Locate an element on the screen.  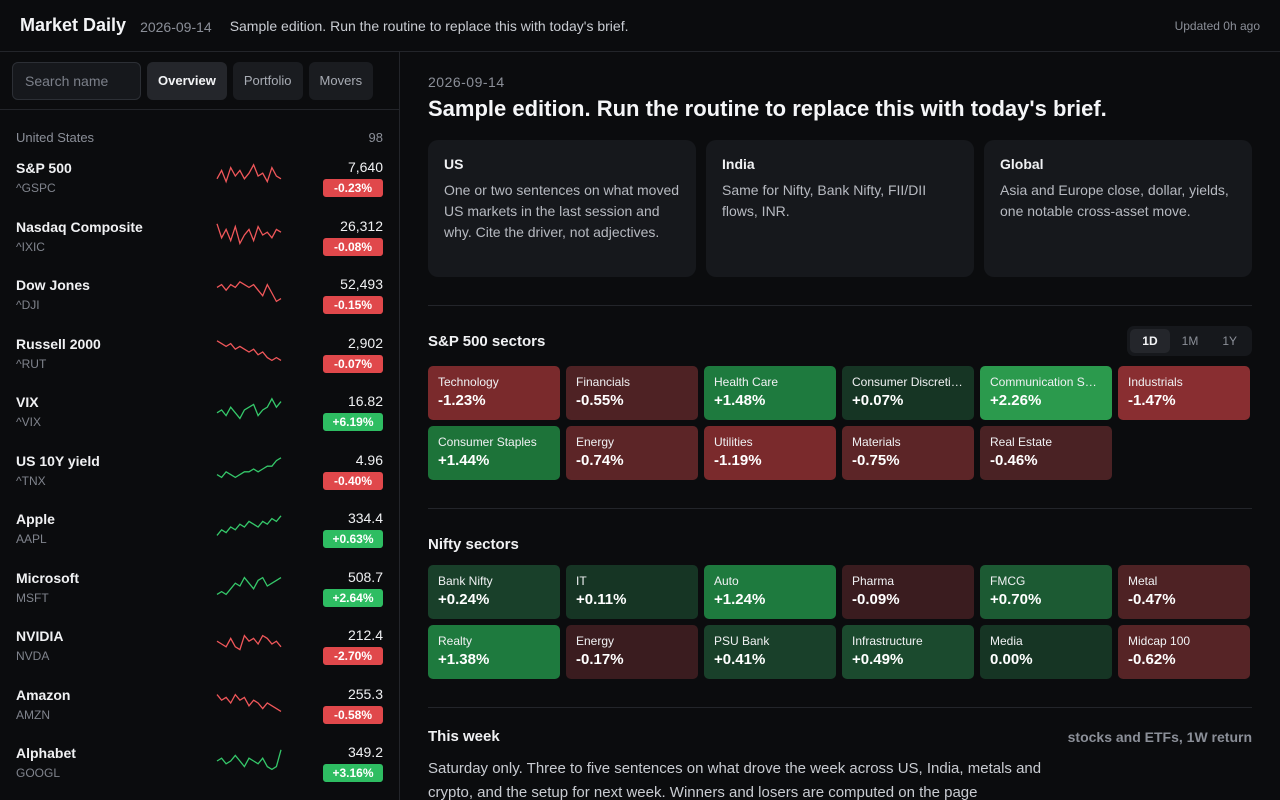
card-title: Global is located at coordinates (1022, 164).